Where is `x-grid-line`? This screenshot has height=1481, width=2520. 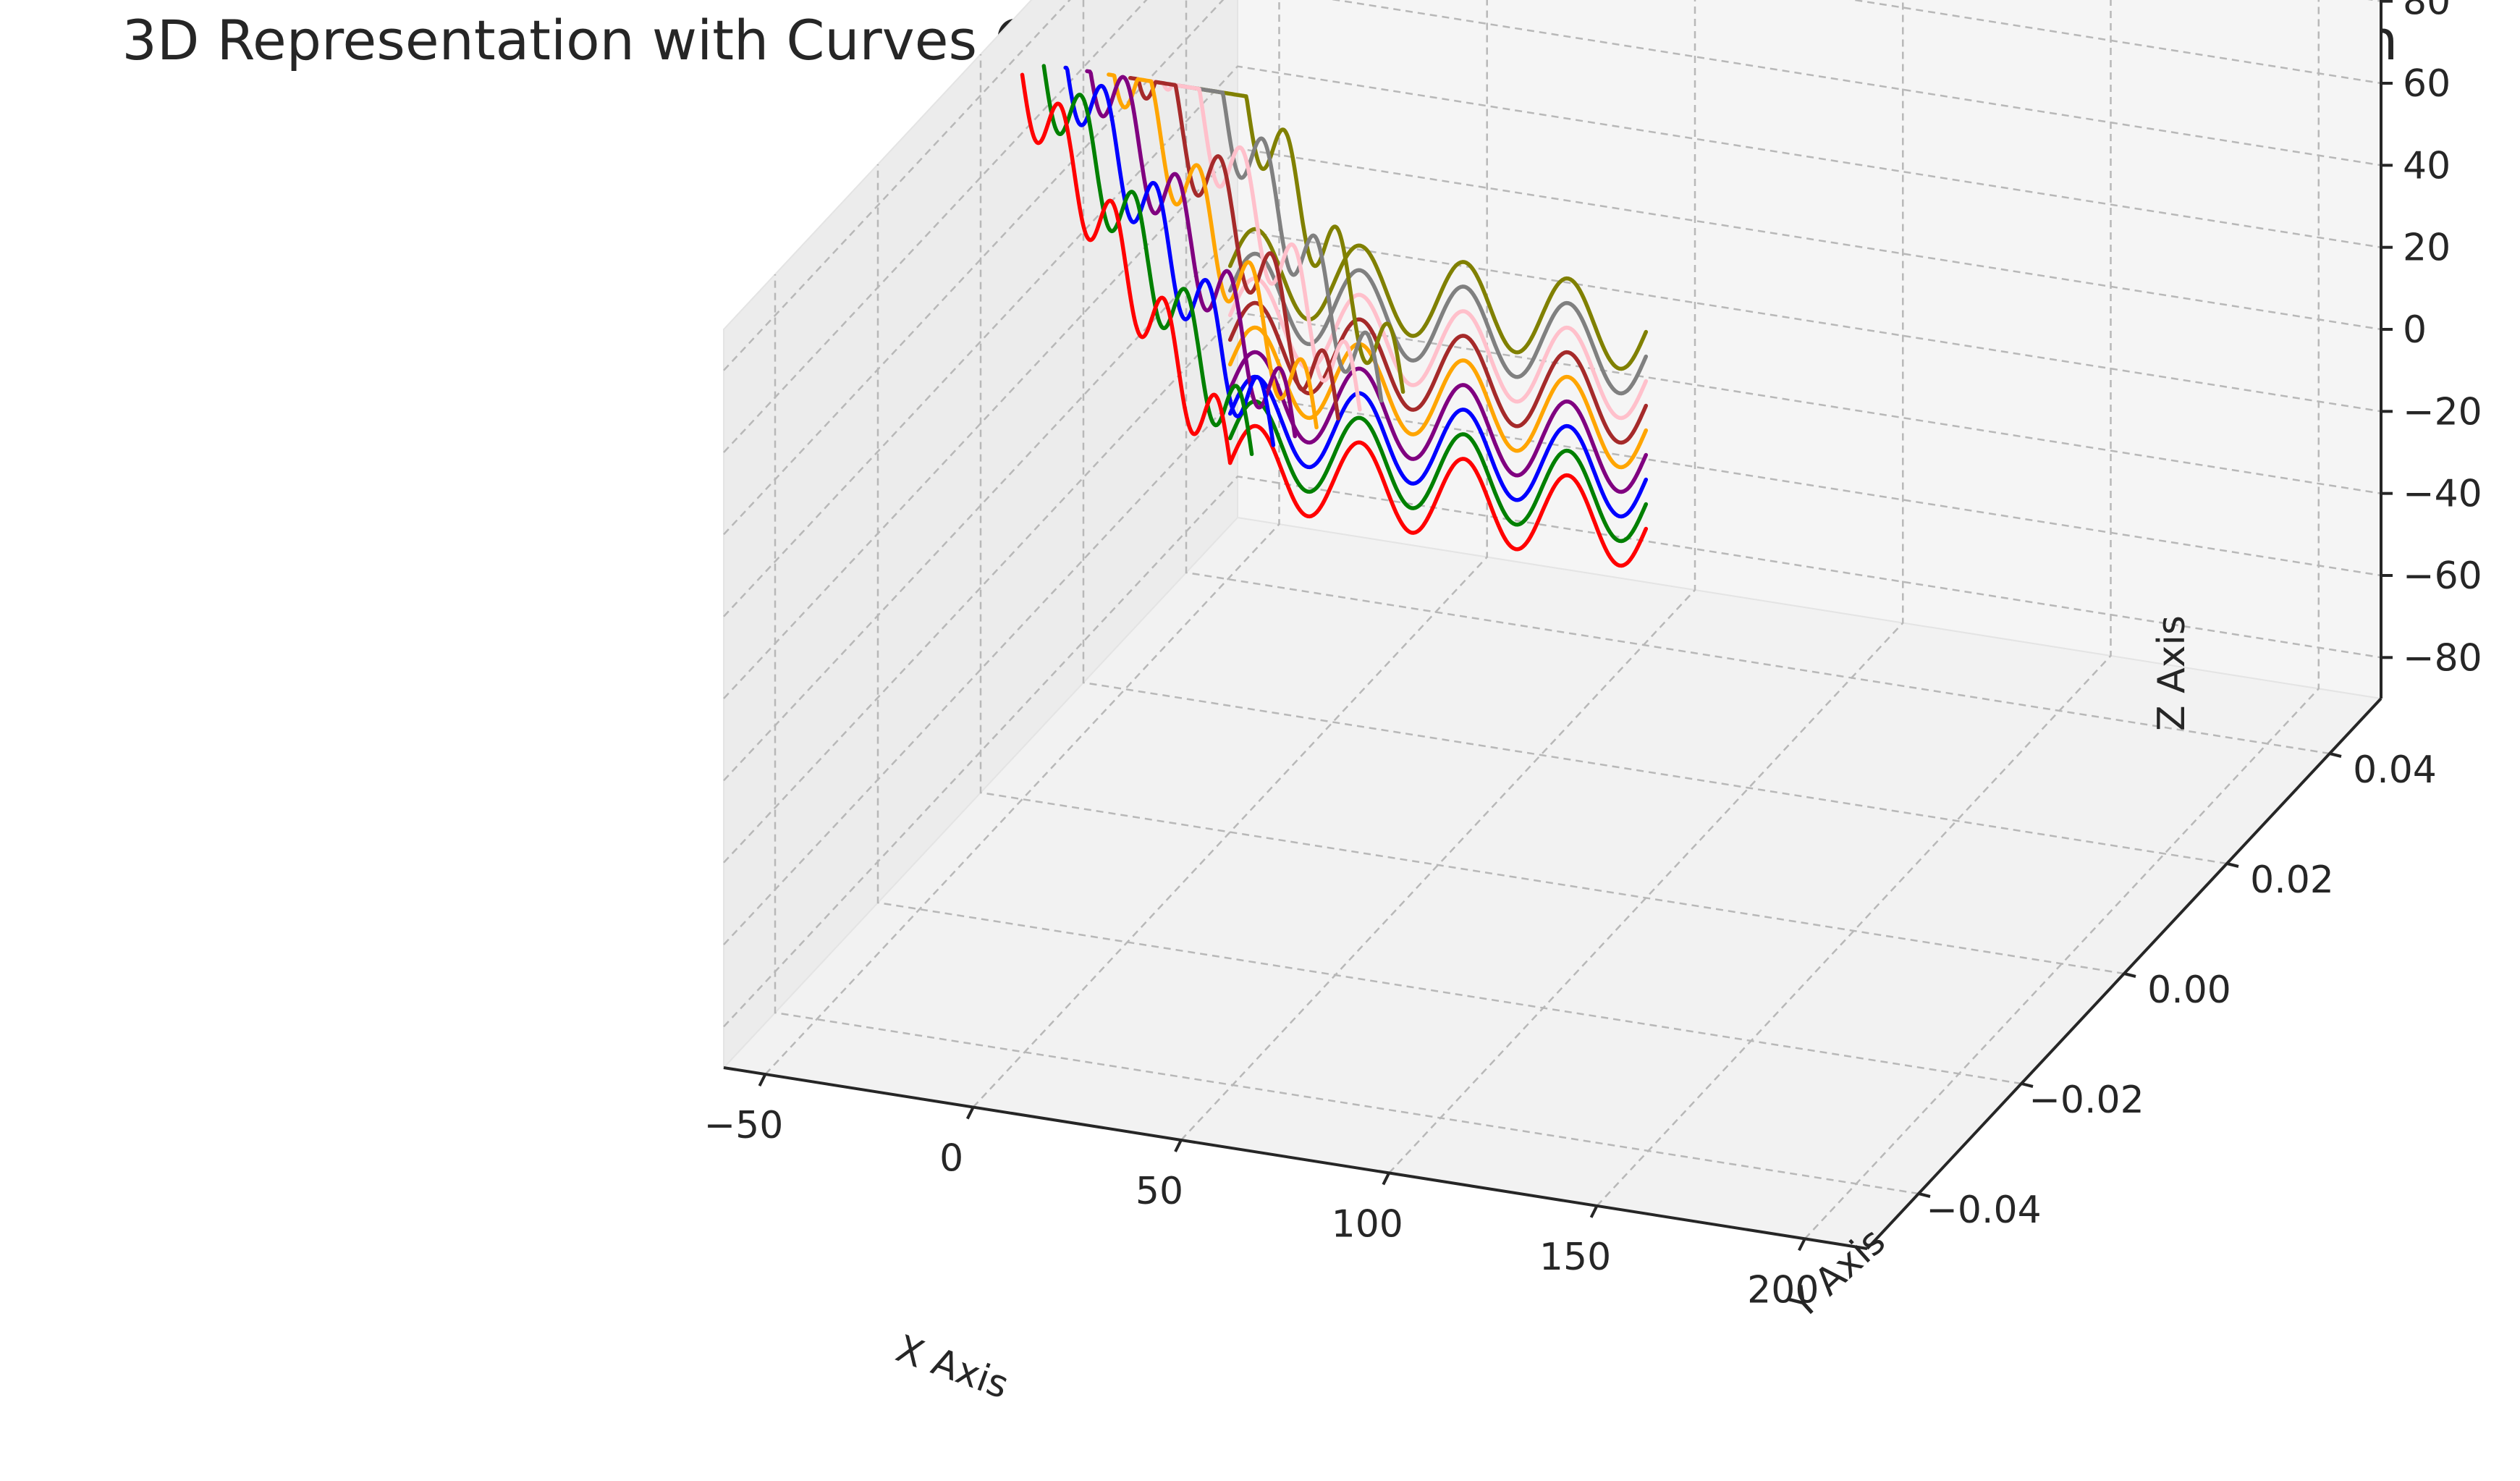 x-grid-line is located at coordinates (1022, 537).